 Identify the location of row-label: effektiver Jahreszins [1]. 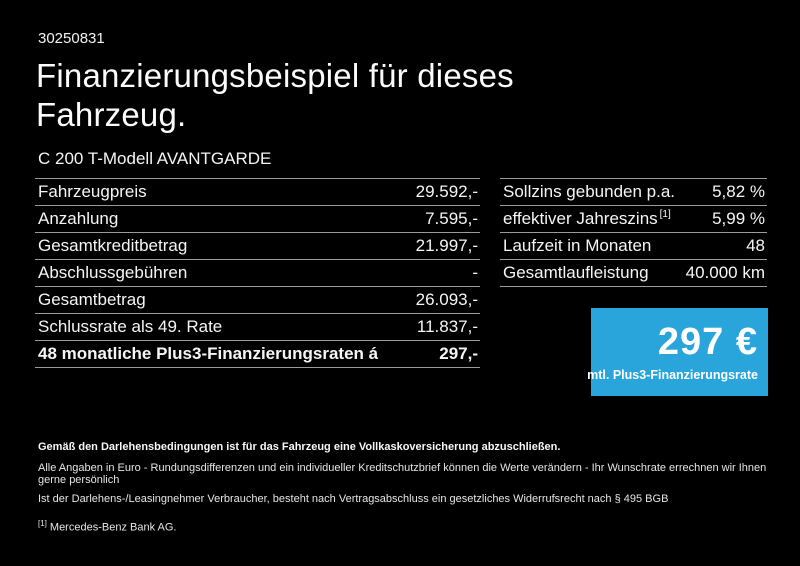
(587, 218).